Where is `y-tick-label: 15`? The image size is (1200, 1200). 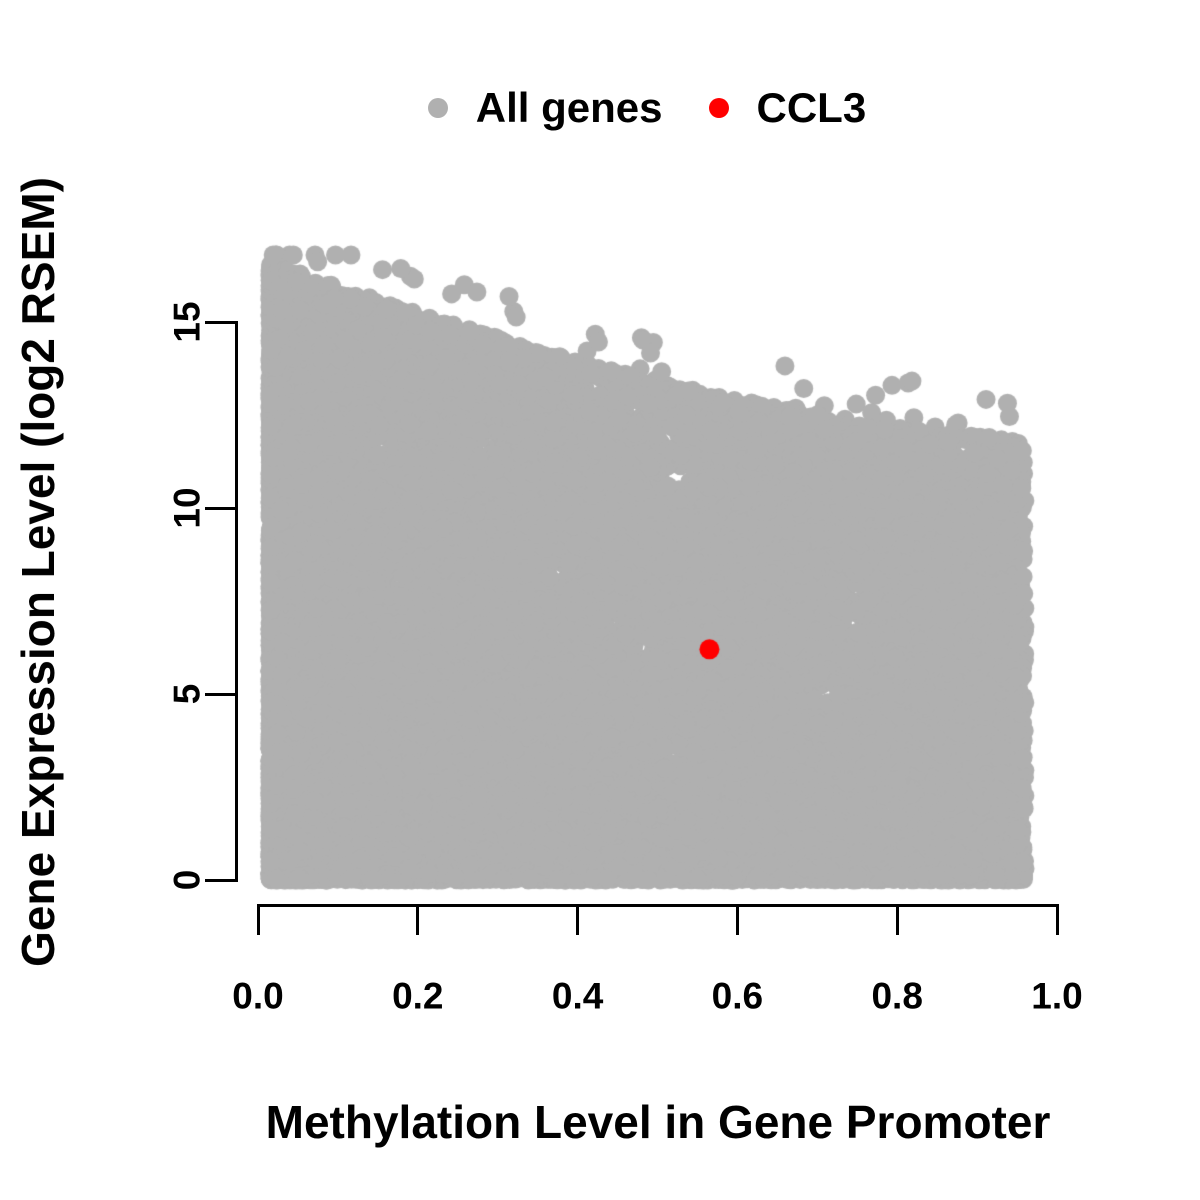
y-tick-label: 15 is located at coordinates (187, 322).